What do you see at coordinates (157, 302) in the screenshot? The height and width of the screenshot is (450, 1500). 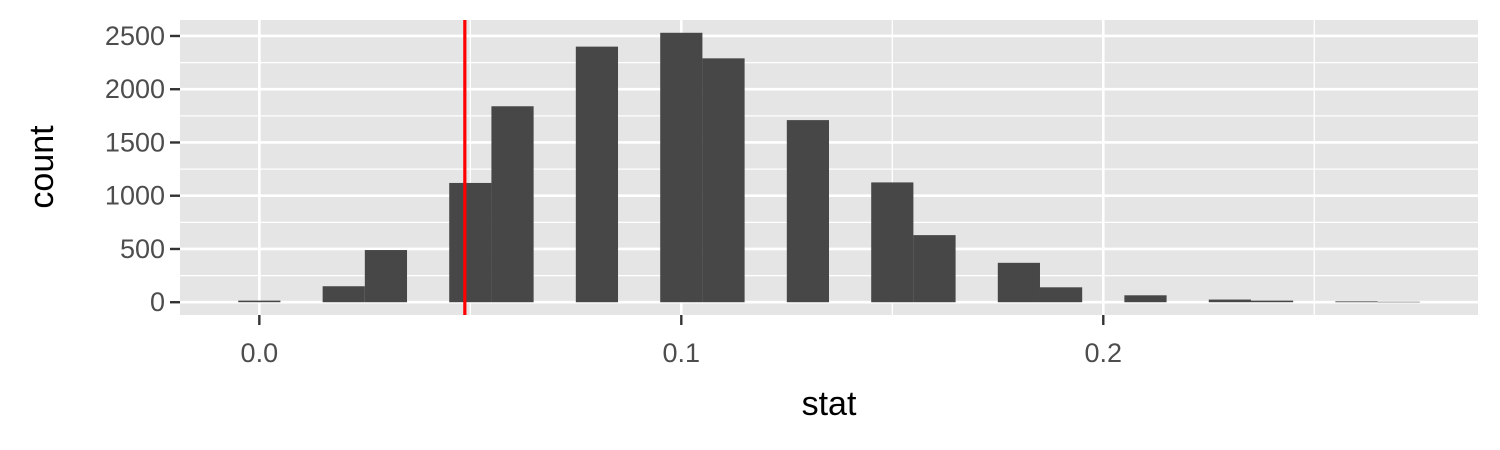 I see `y-tick-label: 0` at bounding box center [157, 302].